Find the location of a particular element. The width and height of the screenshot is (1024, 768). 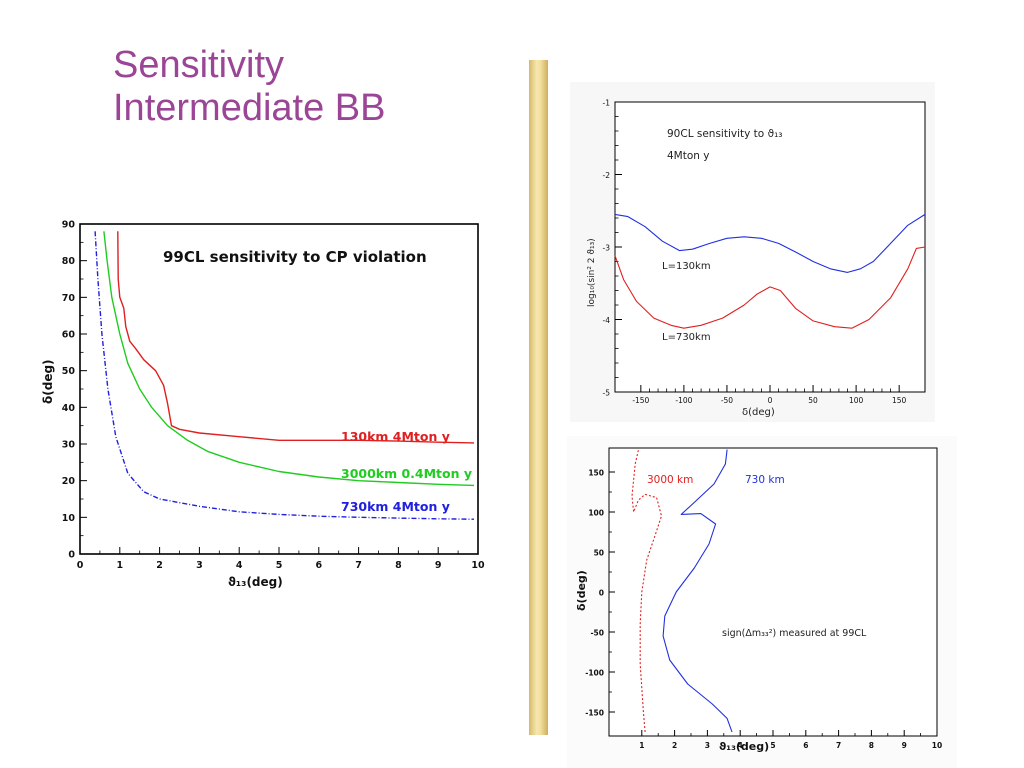

series-label-730km: 730km 4Mton y is located at coordinates (395, 506).